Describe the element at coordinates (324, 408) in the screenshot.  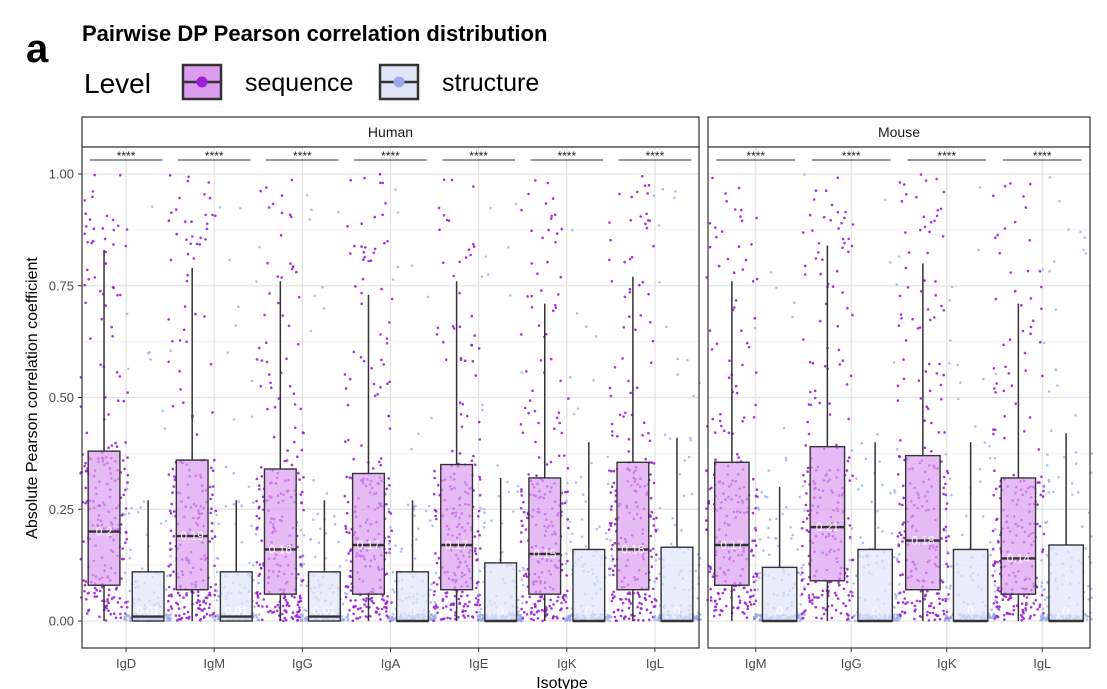
I see `box-group-structure: 0.01` at that location.